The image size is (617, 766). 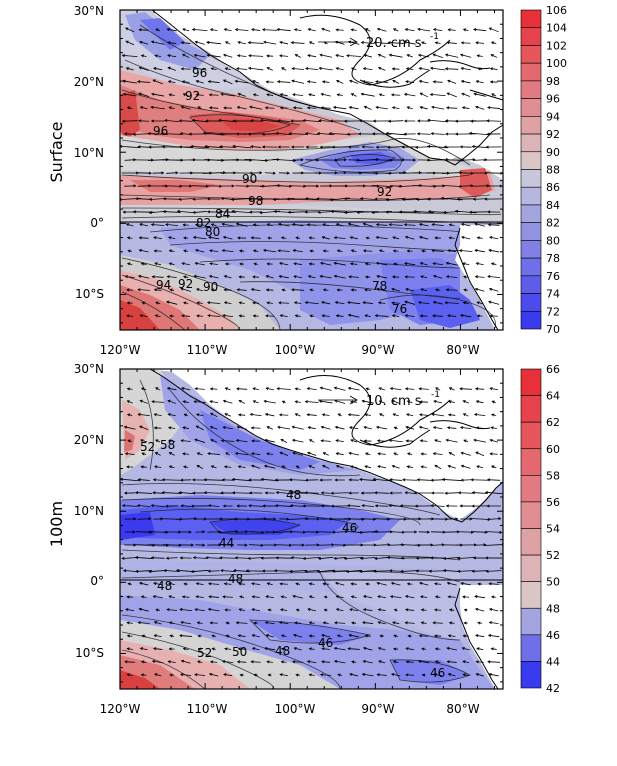 I want to click on surface-lat-labels: 30°N 20°N 10°N 0° 10°S, so click(x=89, y=152).